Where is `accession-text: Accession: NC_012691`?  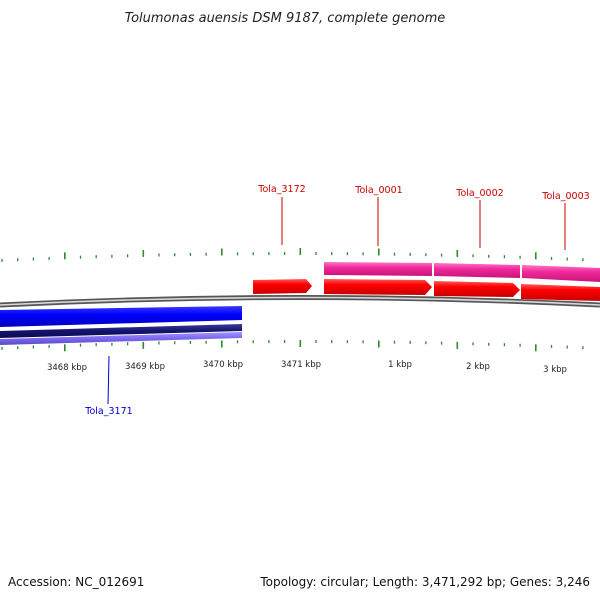 accession-text: Accession: NC_012691 is located at coordinates (76, 582).